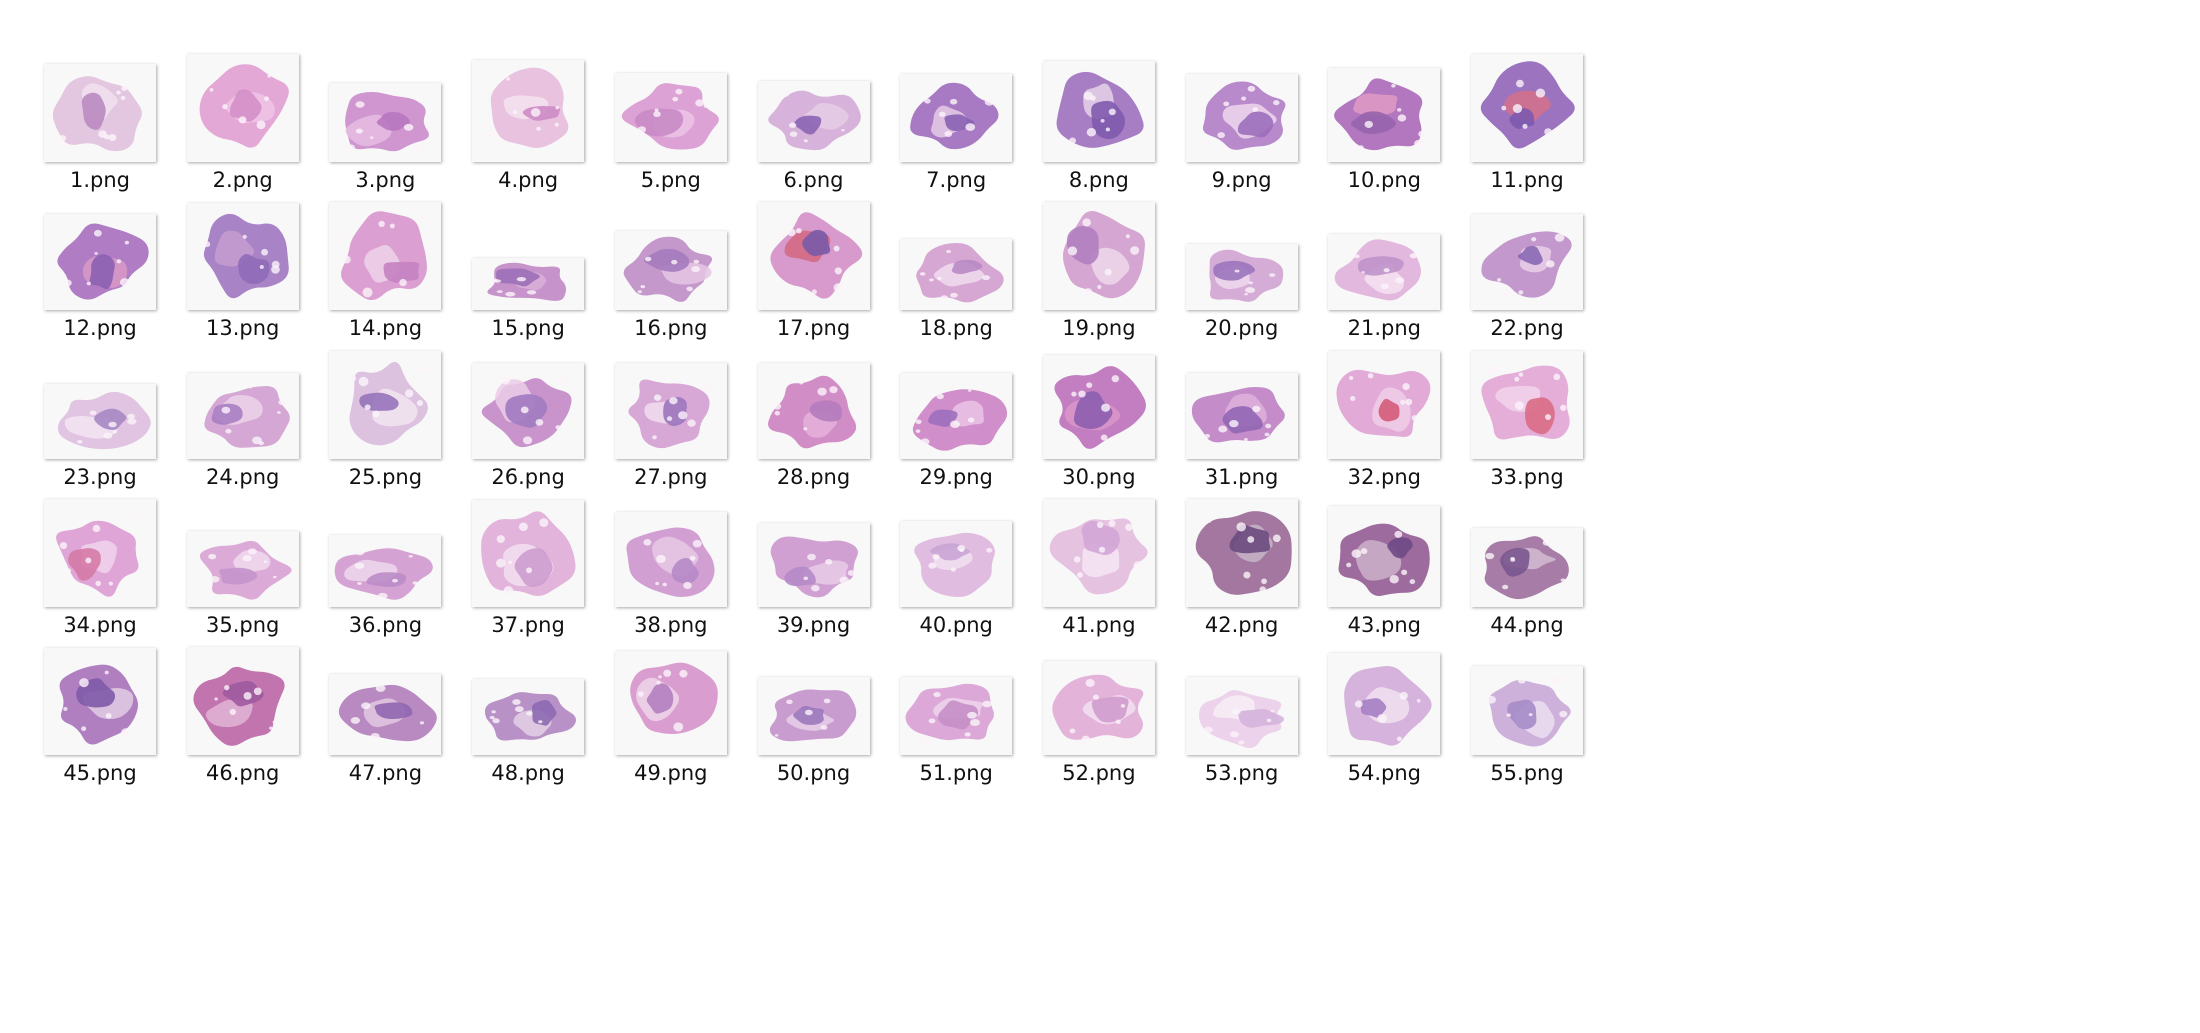 The height and width of the screenshot is (1033, 2200). Describe the element at coordinates (1384, 250) in the screenshot. I see `file-item: 21.png` at that location.